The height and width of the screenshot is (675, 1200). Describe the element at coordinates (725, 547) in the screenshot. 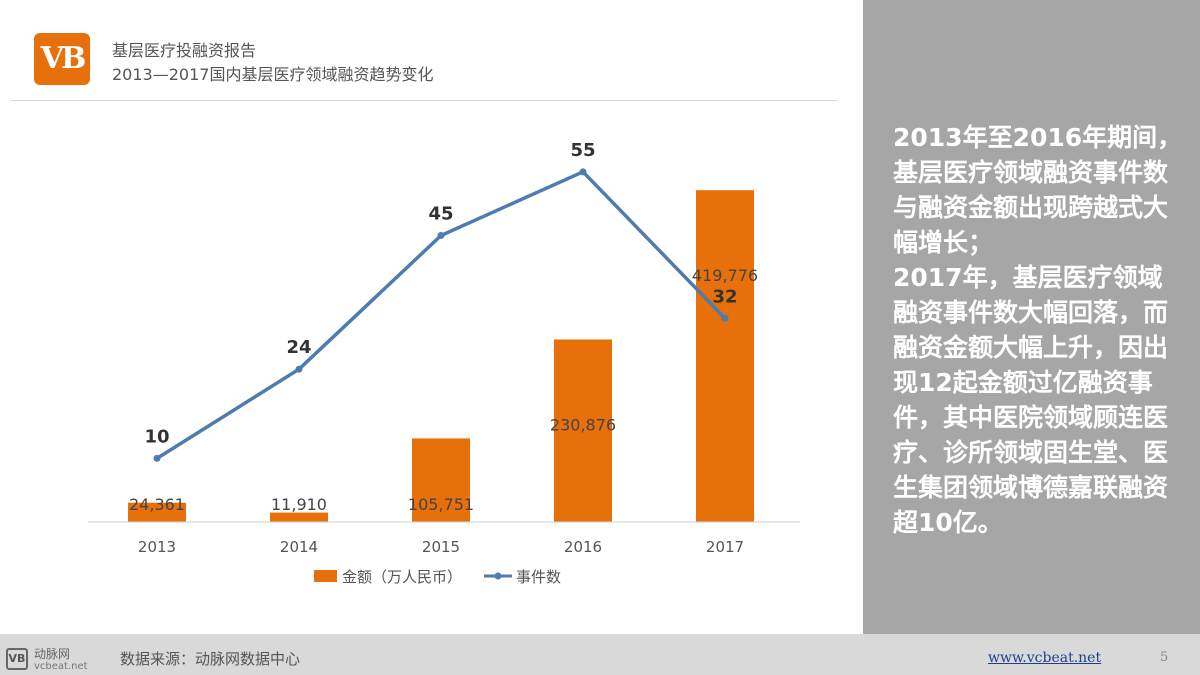

I see `x-tick-2017: 2017` at that location.